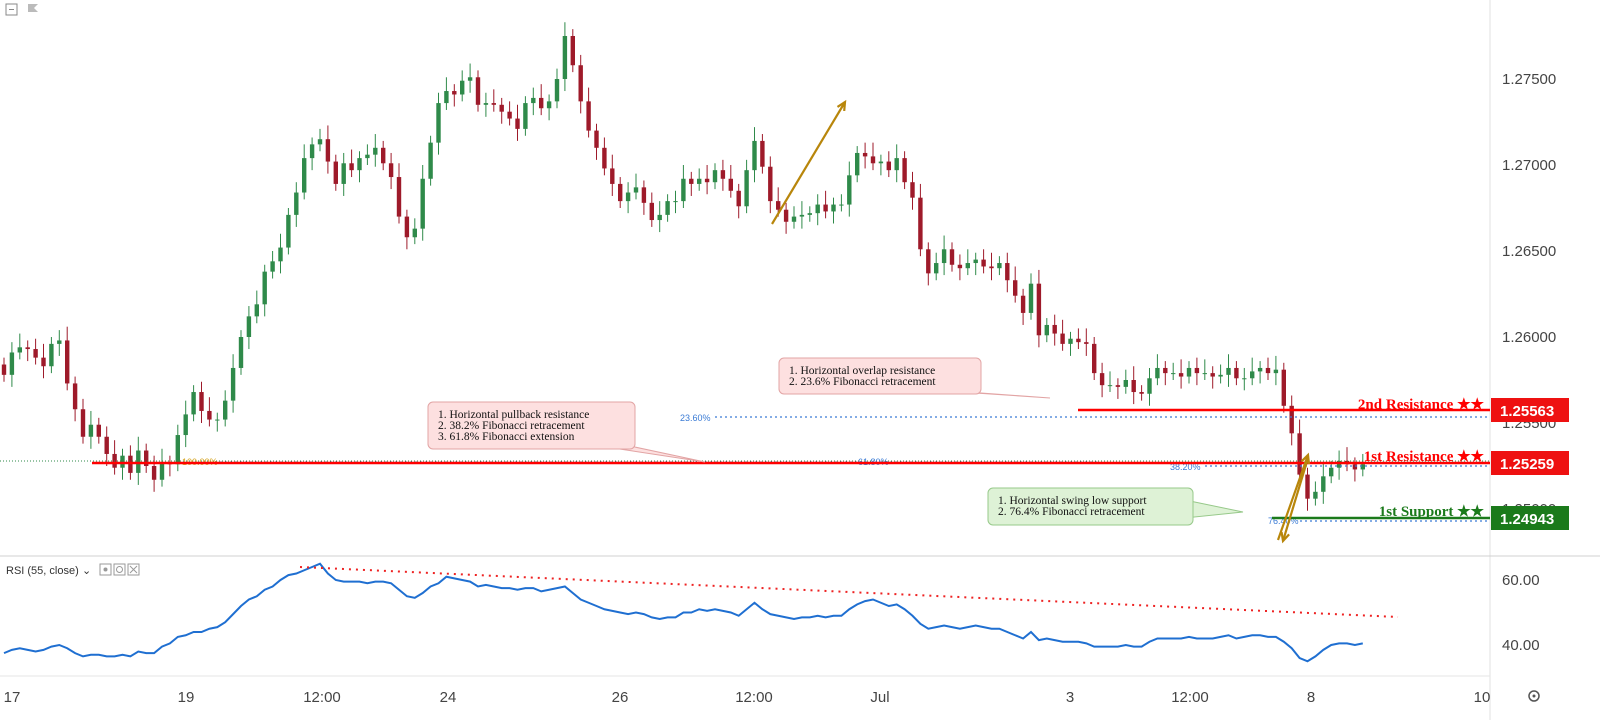 Image resolution: width=1600 pixels, height=720 pixels. I want to click on time-tick-label: Jul, so click(879, 697).